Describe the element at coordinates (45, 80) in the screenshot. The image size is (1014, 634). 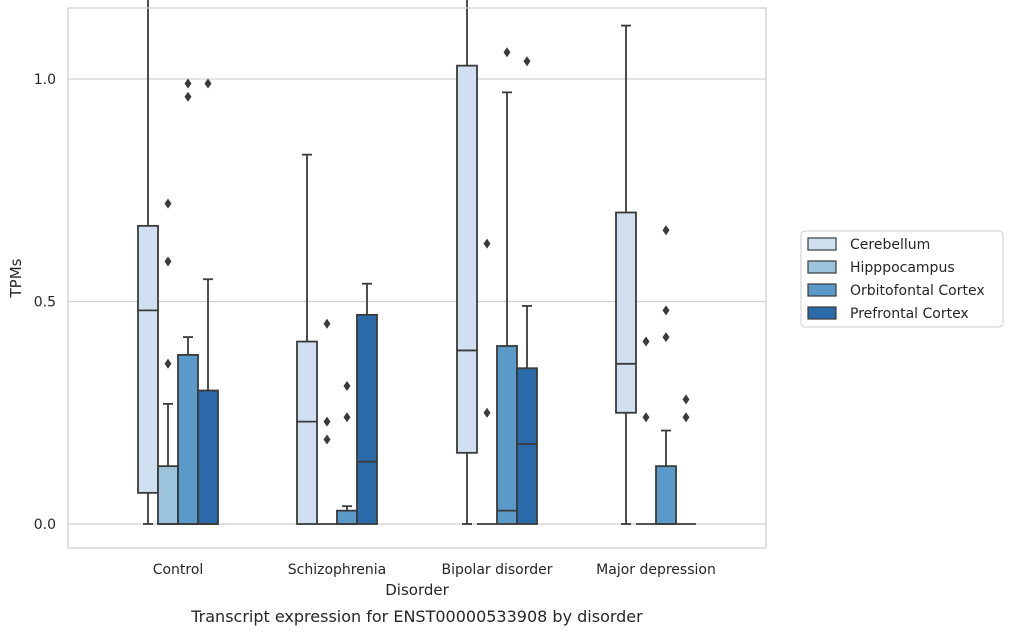
I see `y-tick-label: 1.0` at that location.